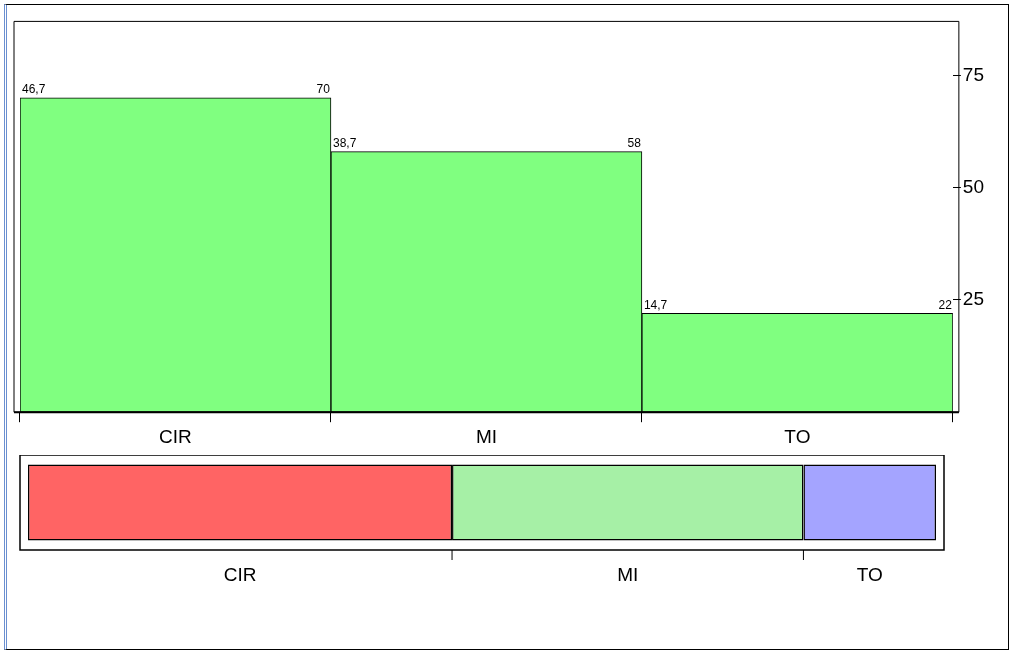 This screenshot has width=1013, height=656. Describe the element at coordinates (973, 299) in the screenshot. I see `y-tick-label: 25` at that location.